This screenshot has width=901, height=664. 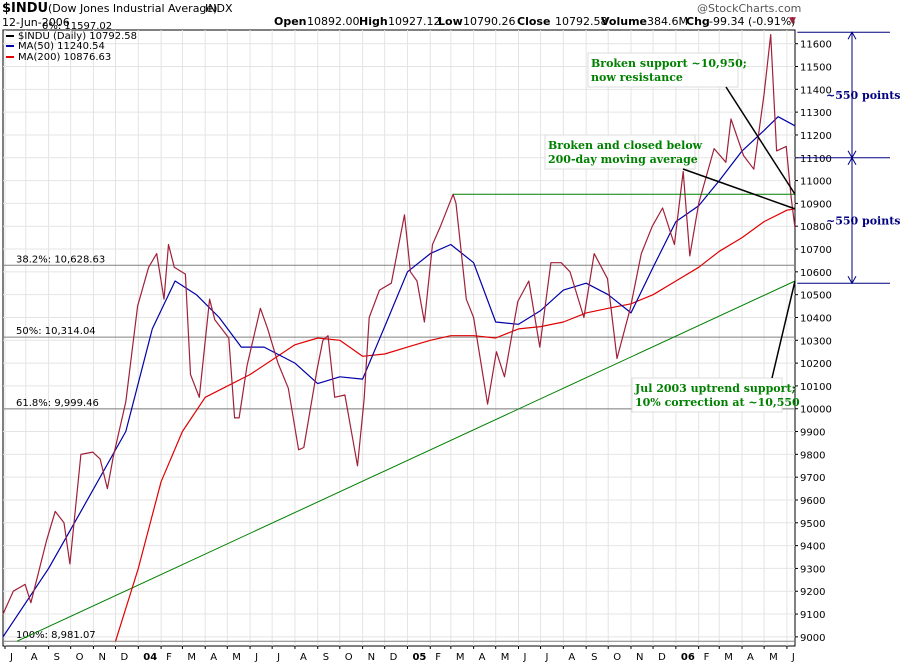 What do you see at coordinates (450, 21) in the screenshot?
I see `low-label: Low` at bounding box center [450, 21].